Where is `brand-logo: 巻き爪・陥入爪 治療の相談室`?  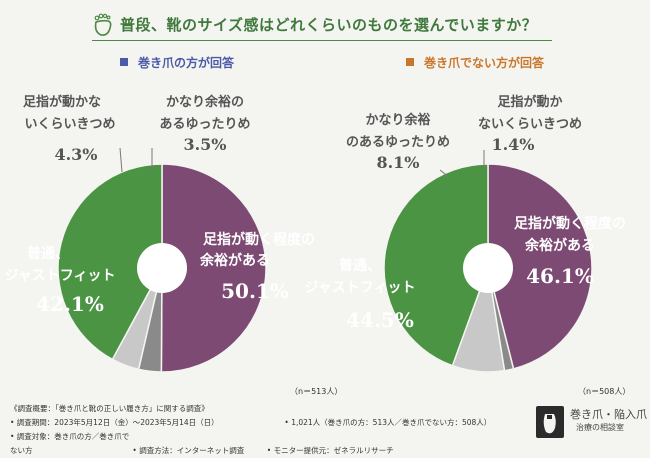 brand-logo: 巻き爪・陥入爪 治療の相談室 is located at coordinates (592, 424).